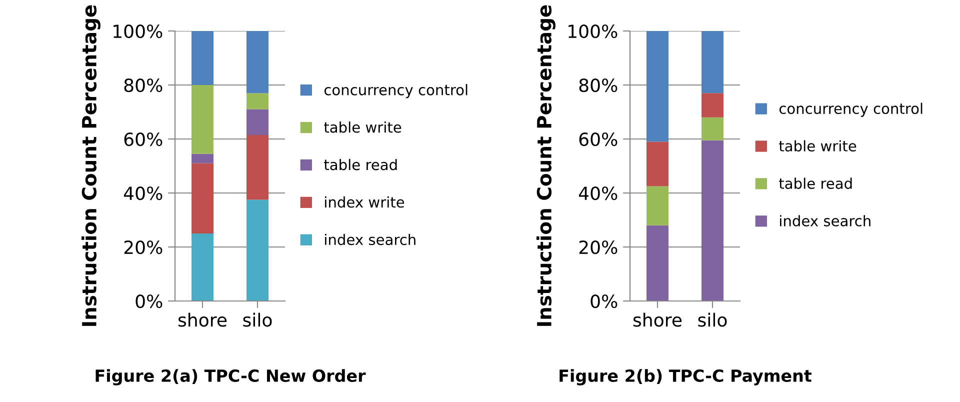  What do you see at coordinates (231, 377) in the screenshot?
I see `text: Figure 2(a) TPC-C New Order` at bounding box center [231, 377].